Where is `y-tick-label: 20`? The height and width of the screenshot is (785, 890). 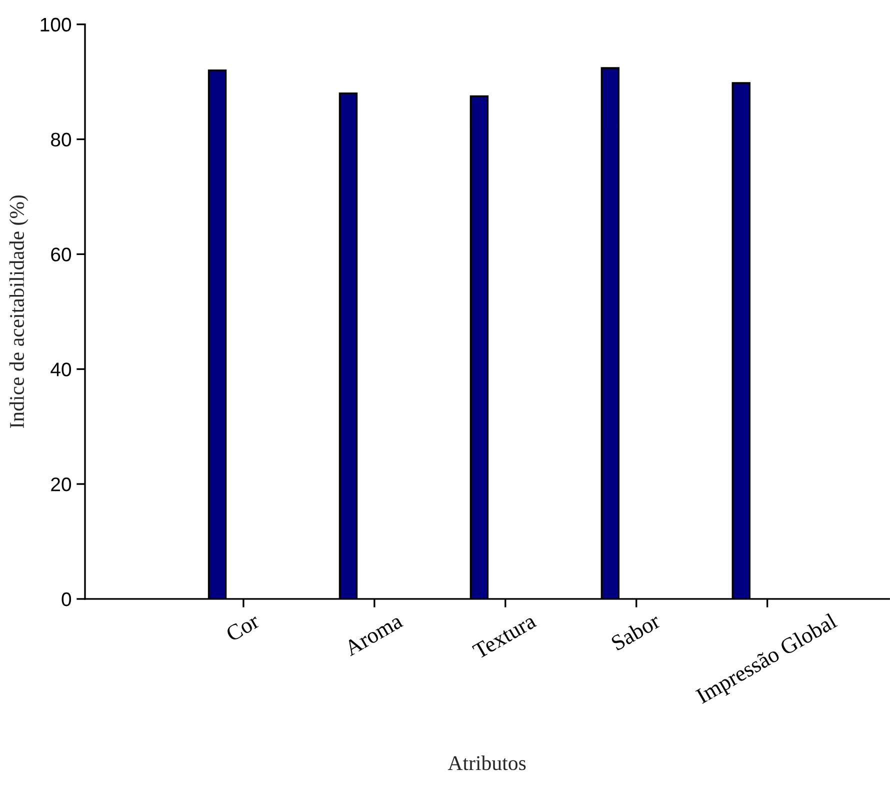 y-tick-label: 20 is located at coordinates (61, 485).